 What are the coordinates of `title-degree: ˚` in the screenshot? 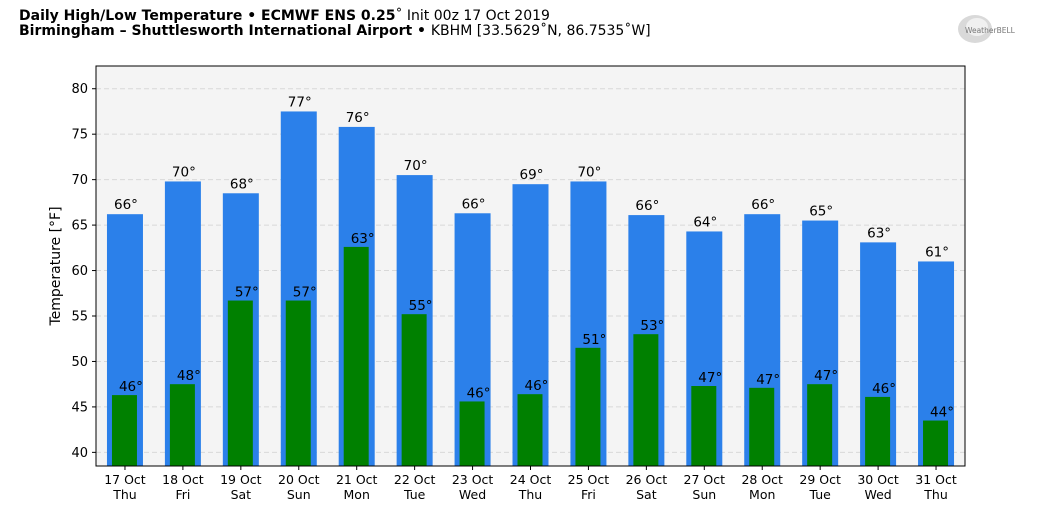 It's located at (399, 16).